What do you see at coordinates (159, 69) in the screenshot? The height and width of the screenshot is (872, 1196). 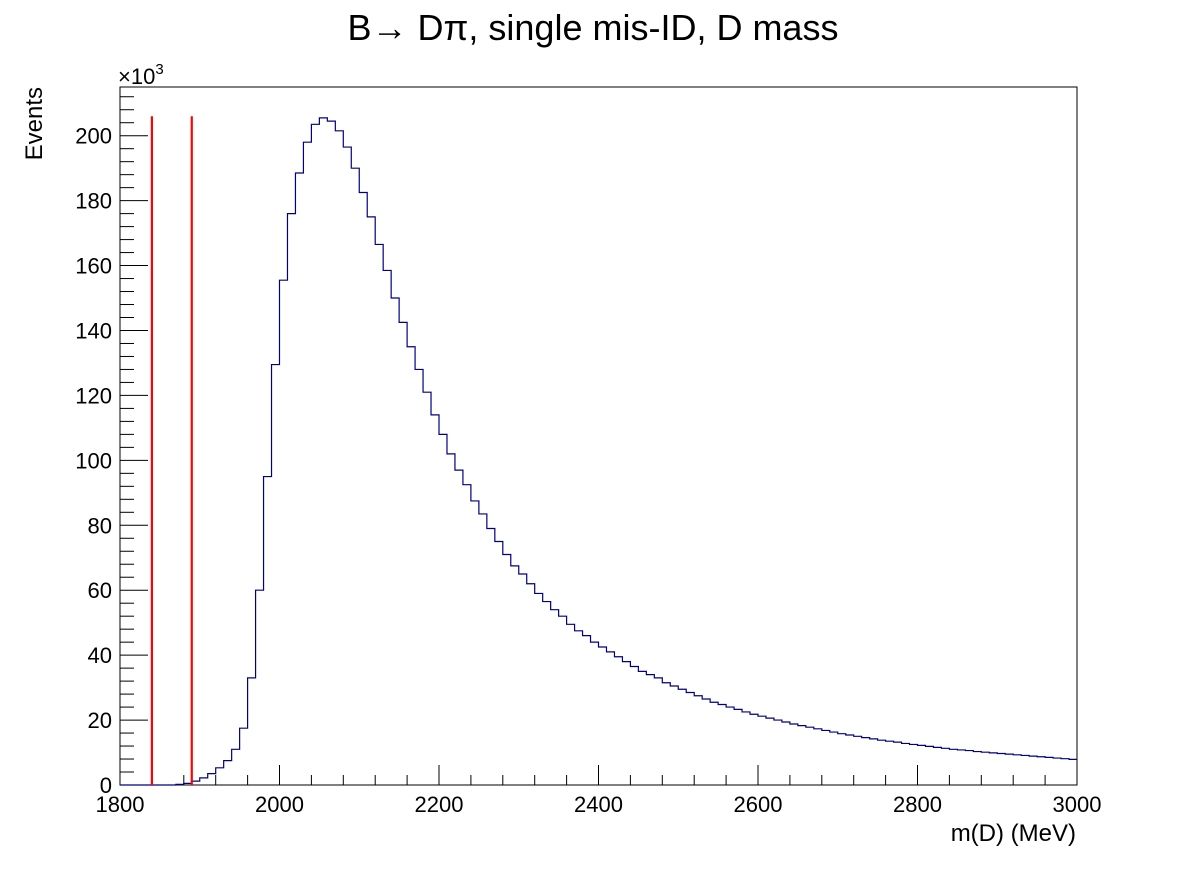 I see `y-axis-multiplier-exponent: 3` at bounding box center [159, 69].